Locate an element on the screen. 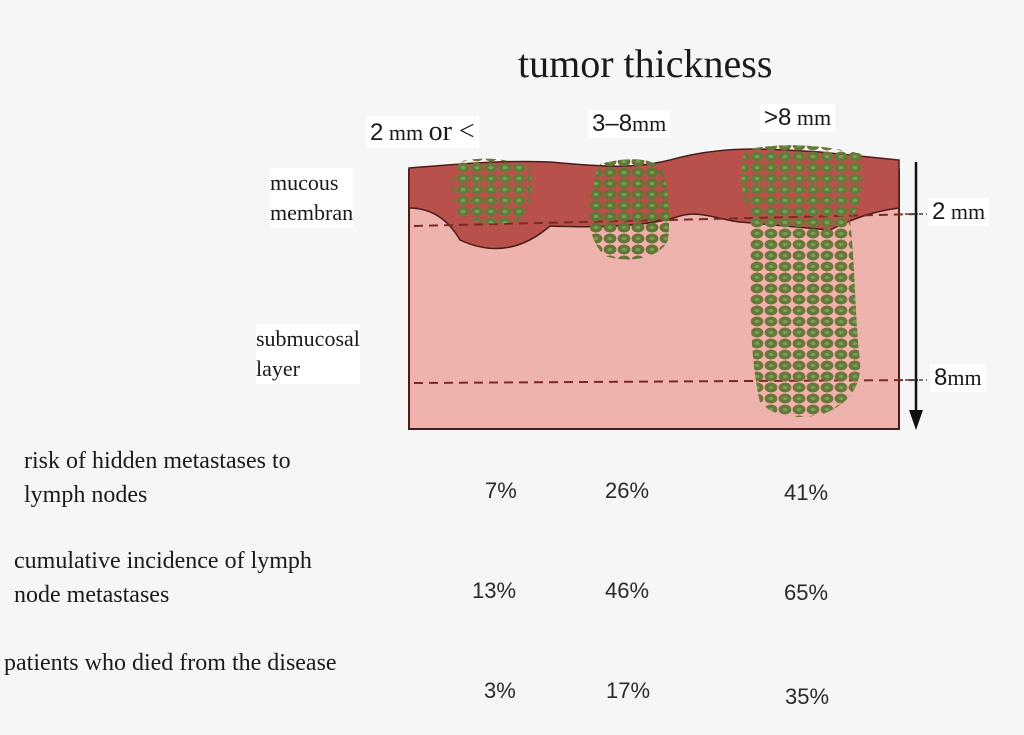  tumor-thick is located at coordinates (803, 281).